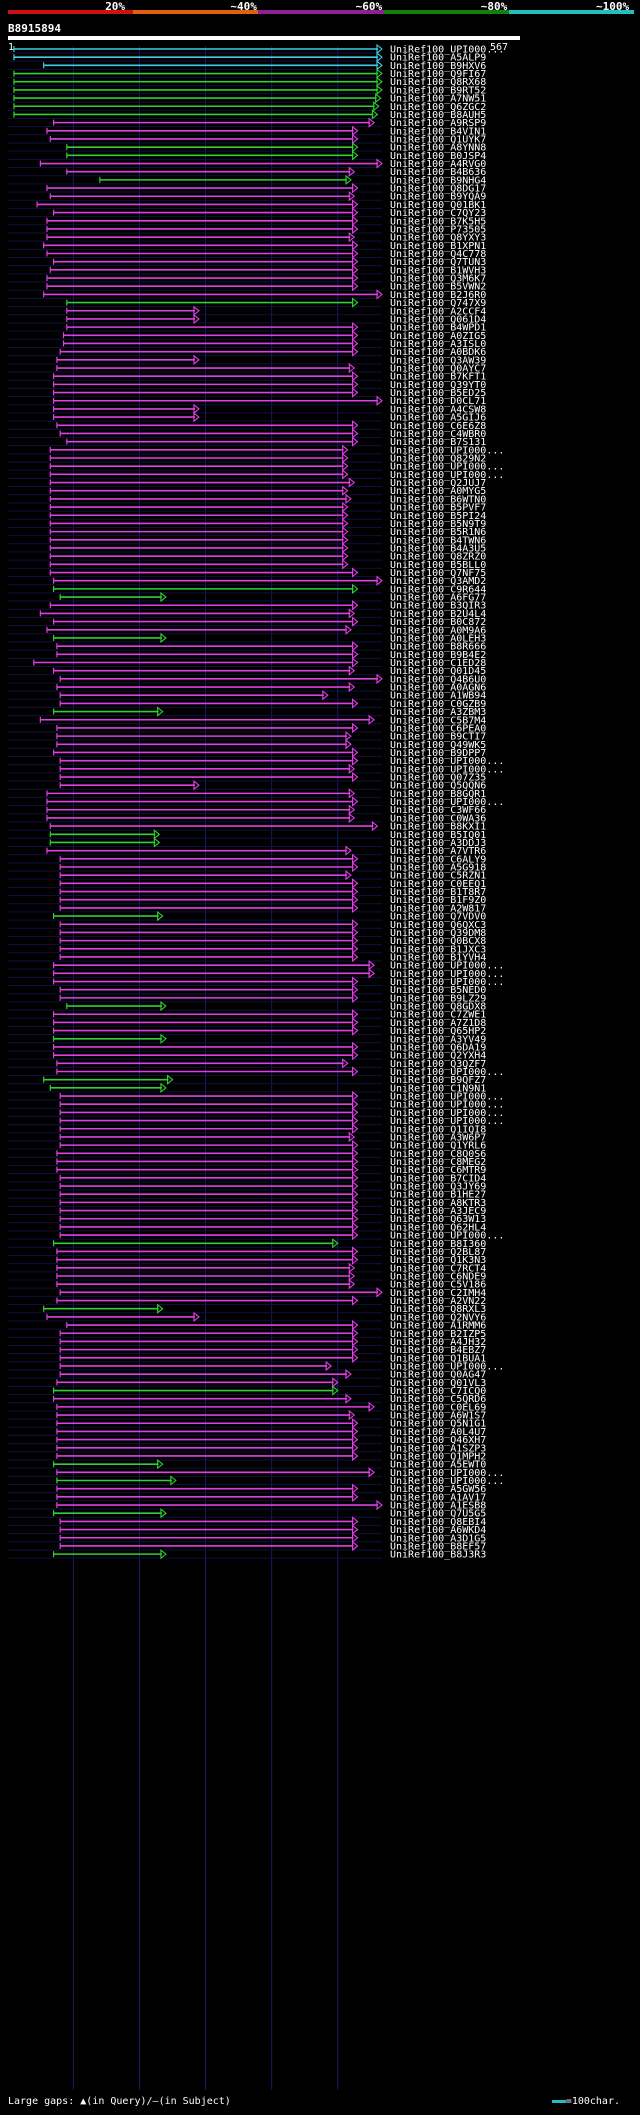  Describe the element at coordinates (438, 1407) in the screenshot. I see `hit-label: UniRef100_C0EL69` at that location.